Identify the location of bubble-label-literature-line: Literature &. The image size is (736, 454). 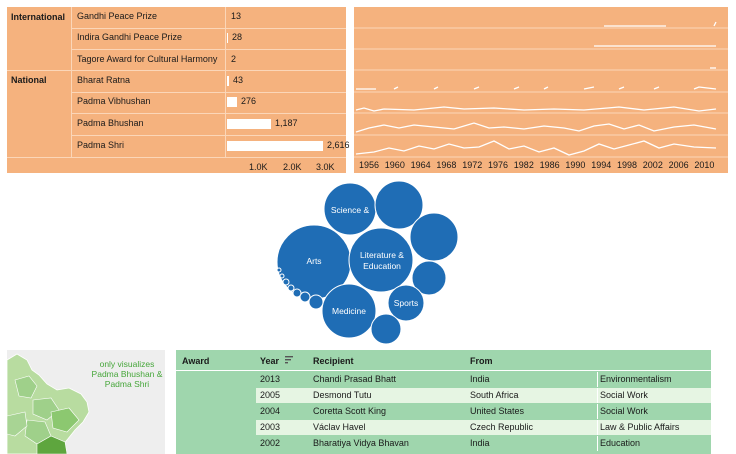
(382, 255).